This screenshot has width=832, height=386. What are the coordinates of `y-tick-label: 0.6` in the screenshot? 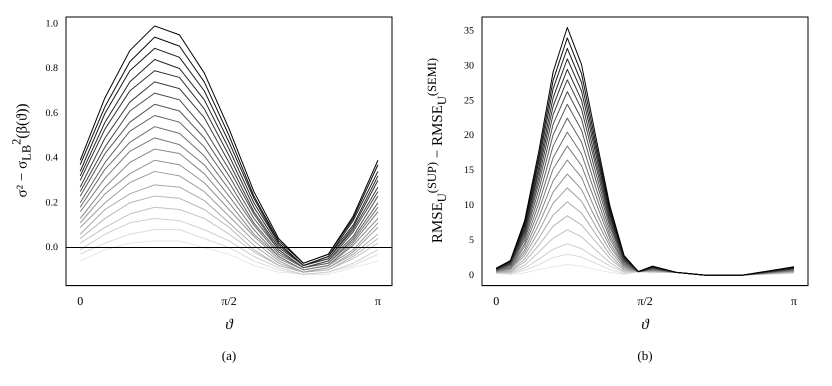 It's located at (52, 113).